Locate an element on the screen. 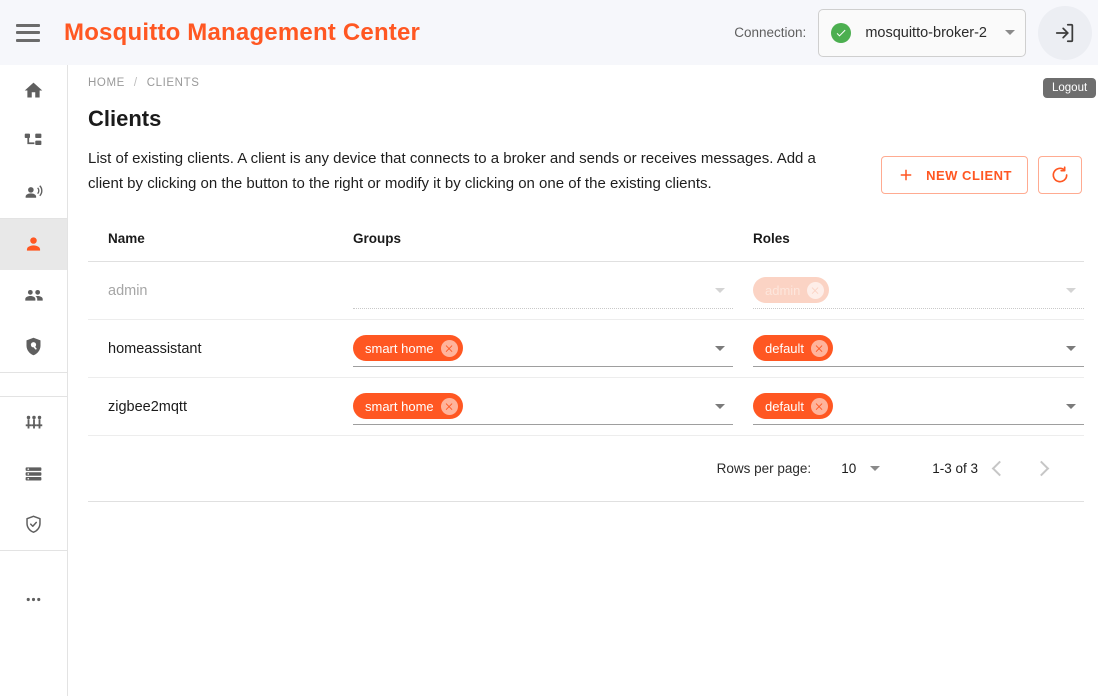 The width and height of the screenshot is (1098, 696). logout-arrow-icon is located at coordinates (1064, 32).